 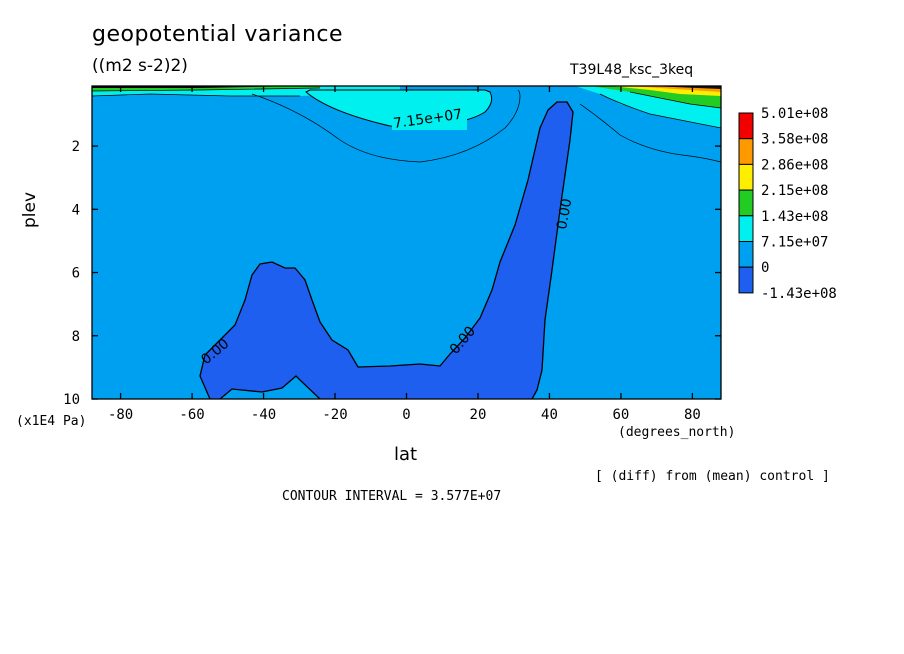 I want to click on x-tick-label: 40, so click(x=549, y=415).